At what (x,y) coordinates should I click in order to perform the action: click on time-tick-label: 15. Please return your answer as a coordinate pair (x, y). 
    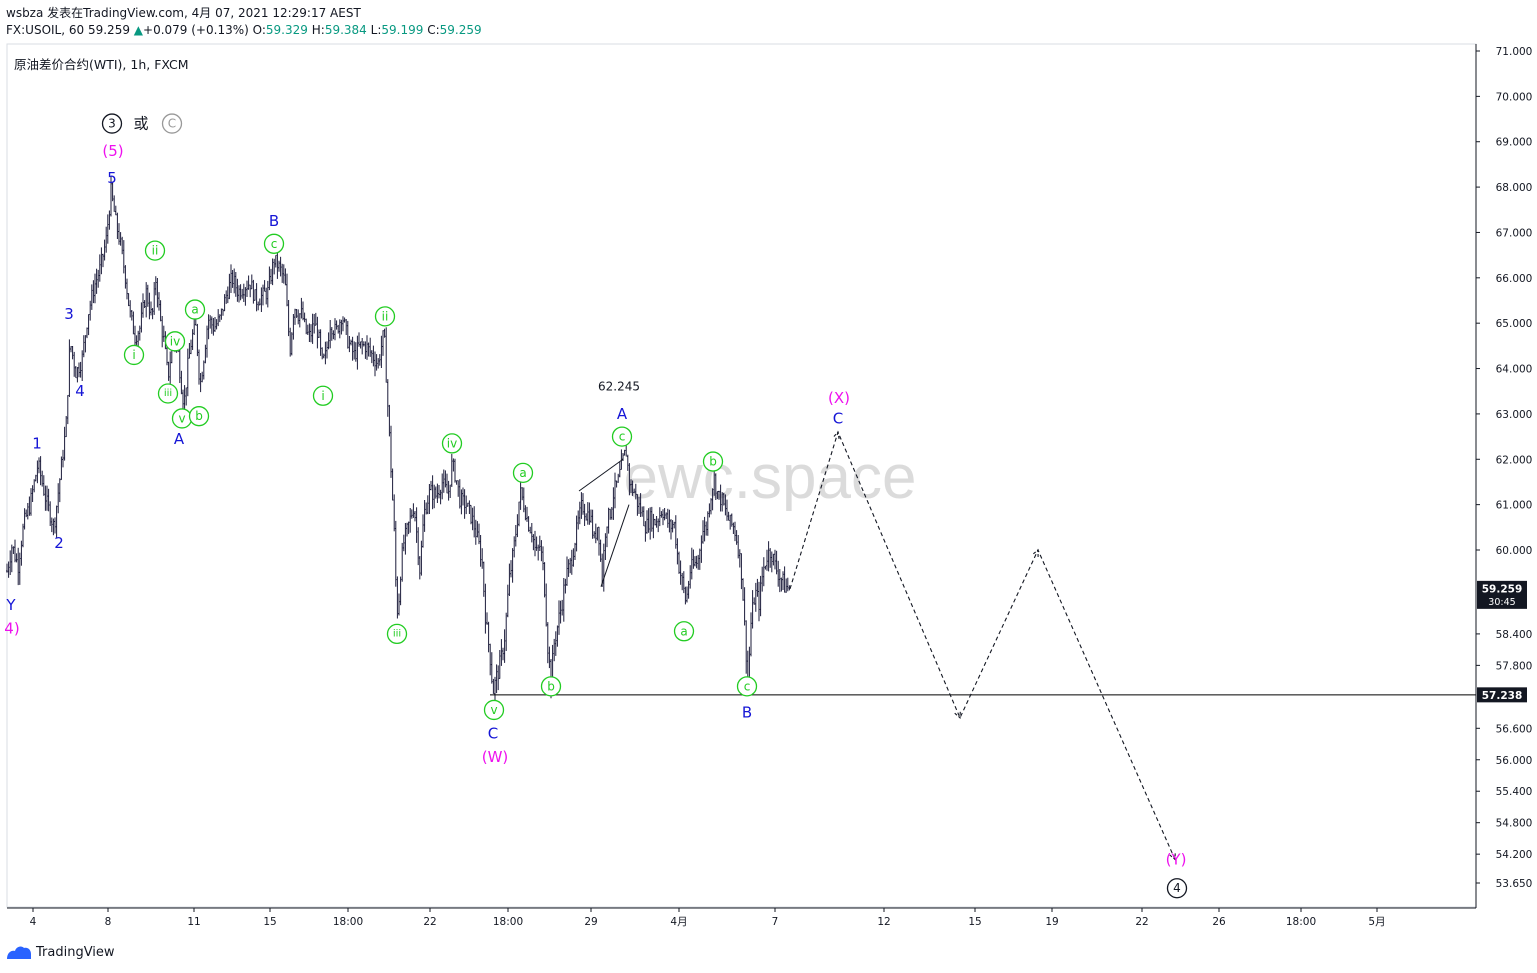
    Looking at the image, I should click on (974, 922).